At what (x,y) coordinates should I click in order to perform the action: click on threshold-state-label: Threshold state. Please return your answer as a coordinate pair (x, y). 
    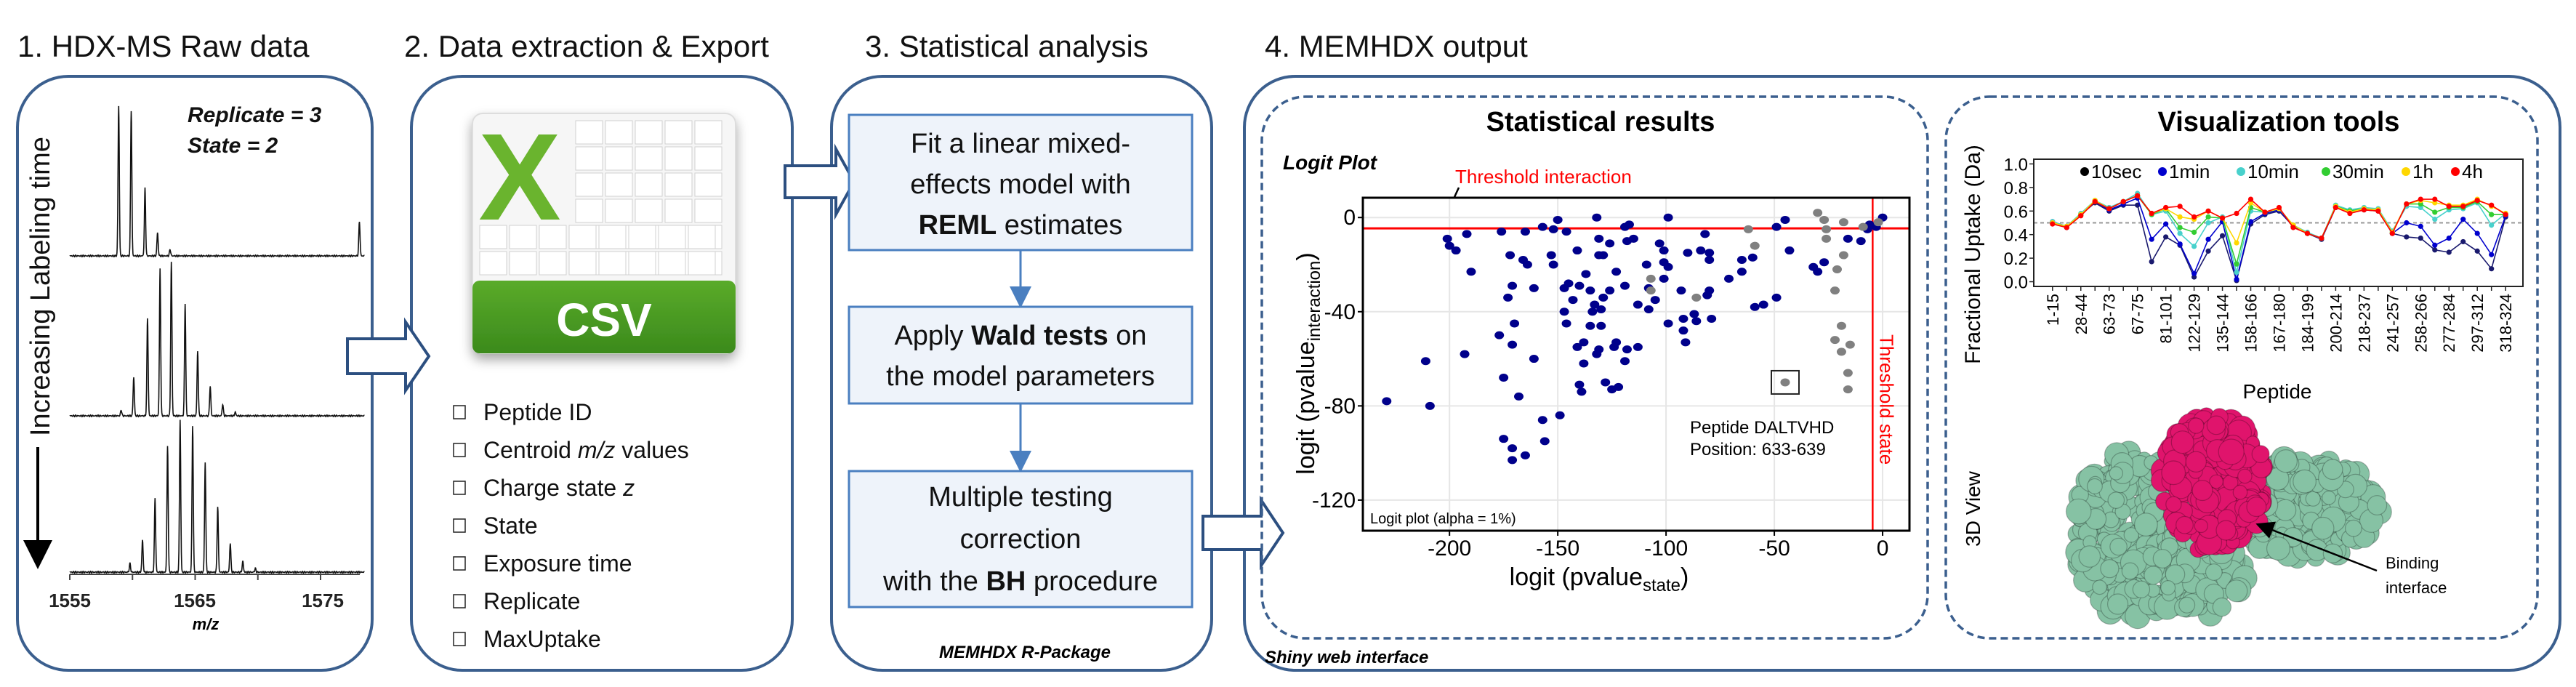
    Looking at the image, I should click on (1886, 399).